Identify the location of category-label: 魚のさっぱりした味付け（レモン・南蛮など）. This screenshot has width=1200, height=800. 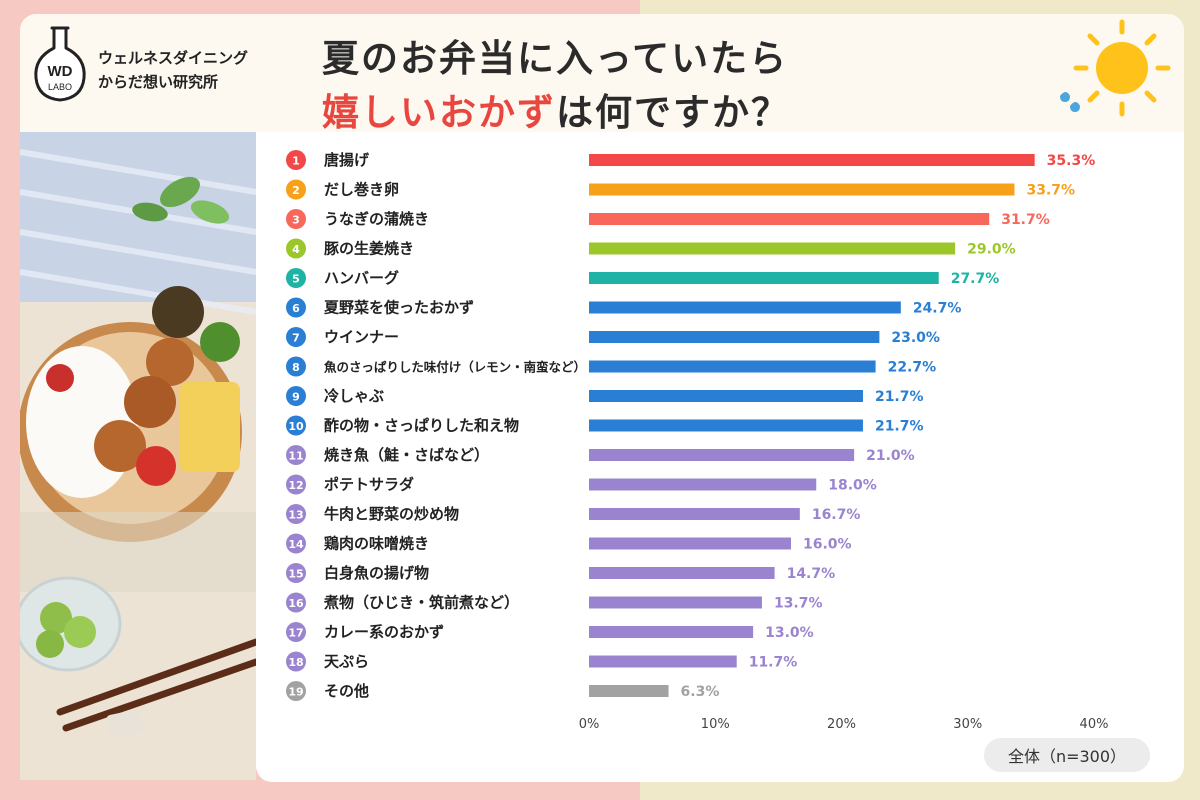
(455, 367).